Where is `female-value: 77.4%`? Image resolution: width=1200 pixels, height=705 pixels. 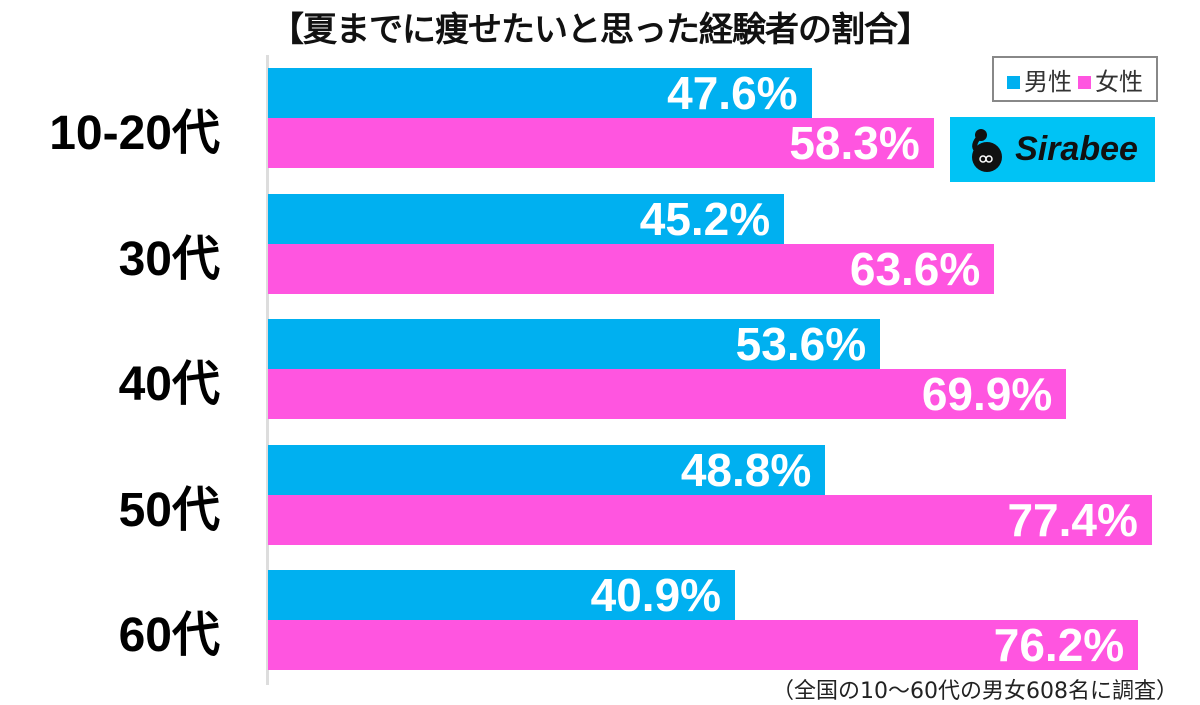
female-value: 77.4% is located at coordinates (1072, 519).